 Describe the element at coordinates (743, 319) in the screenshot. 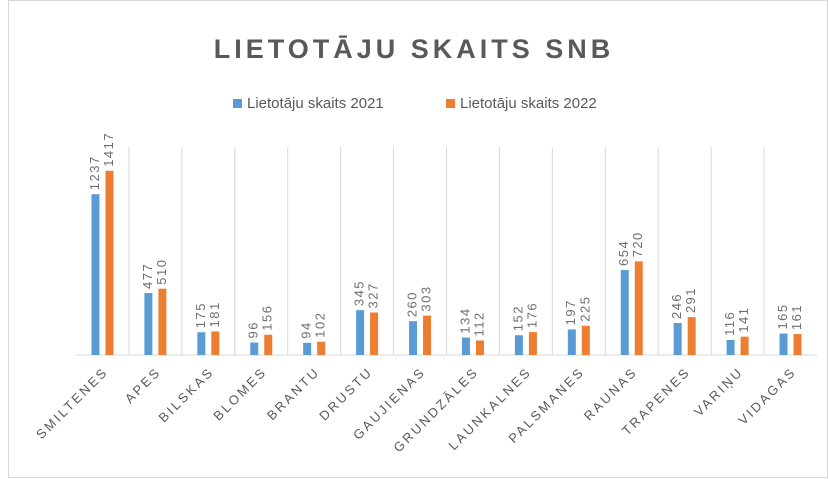

I see `data-label: 141` at that location.